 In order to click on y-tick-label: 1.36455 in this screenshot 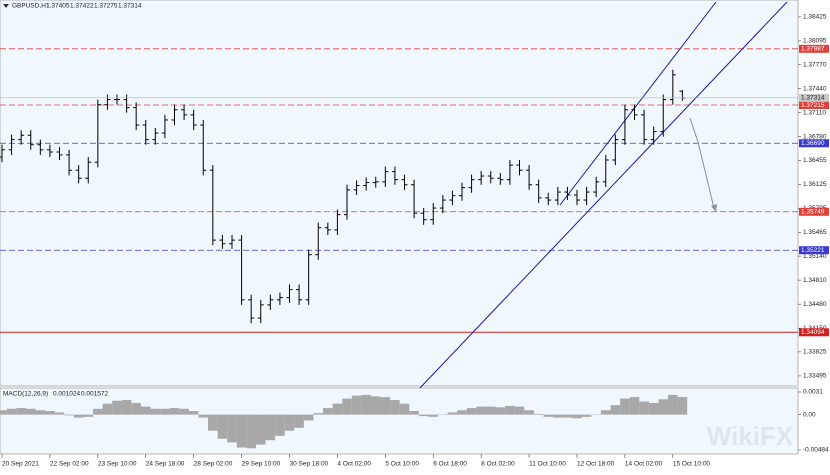, I will do `click(815, 160)`.